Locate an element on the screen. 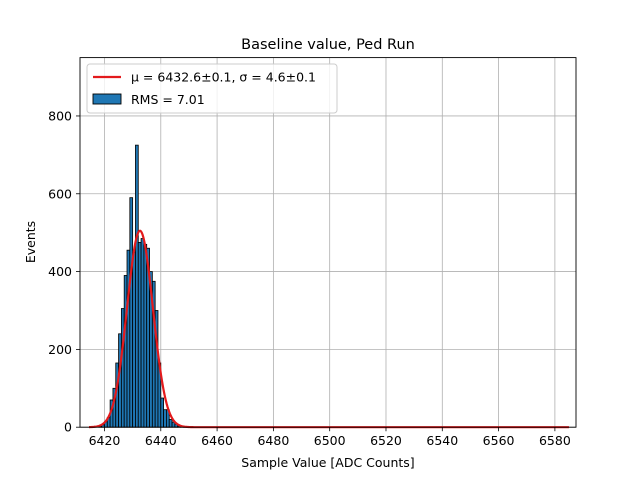  histogram-bars is located at coordinates (142, 286).